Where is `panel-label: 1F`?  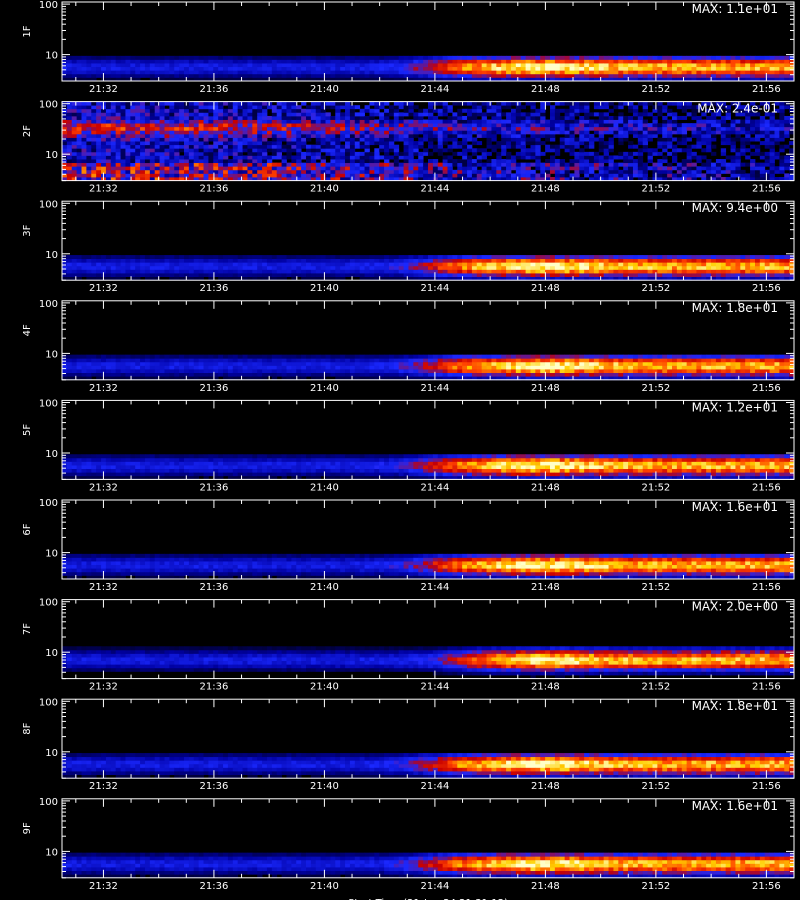 panel-label: 1F is located at coordinates (27, 31).